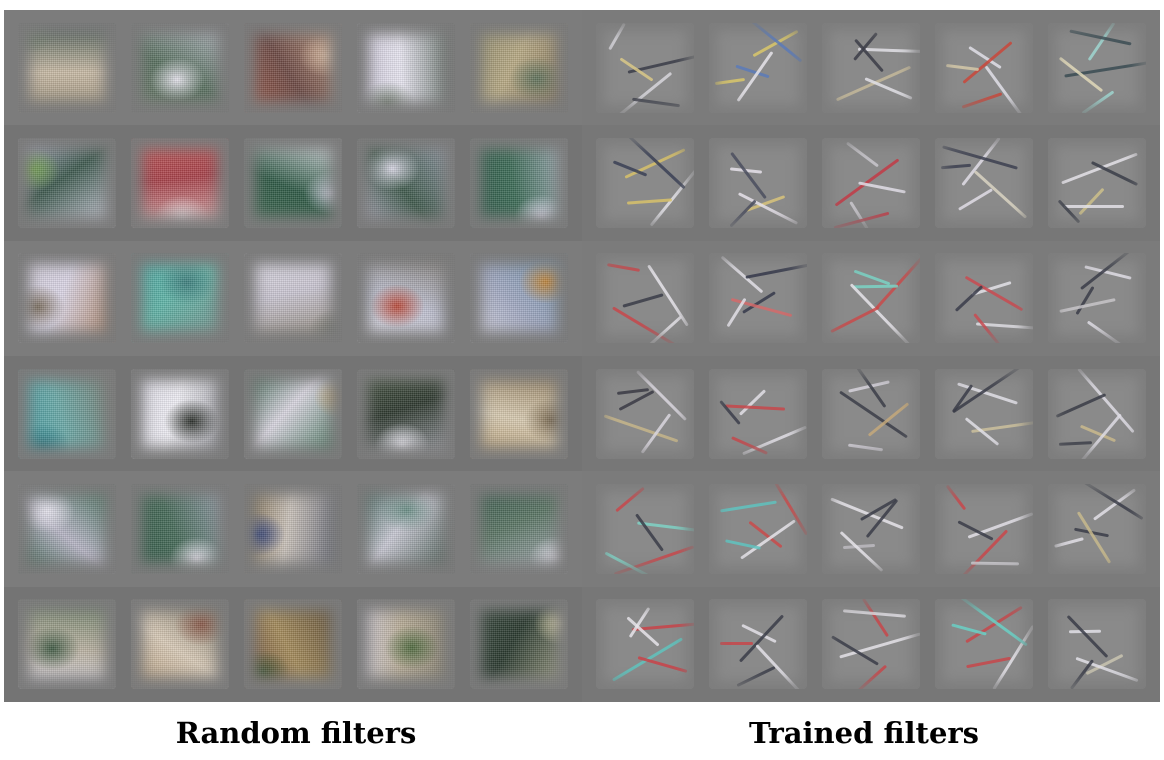 This screenshot has height=760, width=1164. I want to click on caption-trained-filters: Trained filters, so click(864, 733).